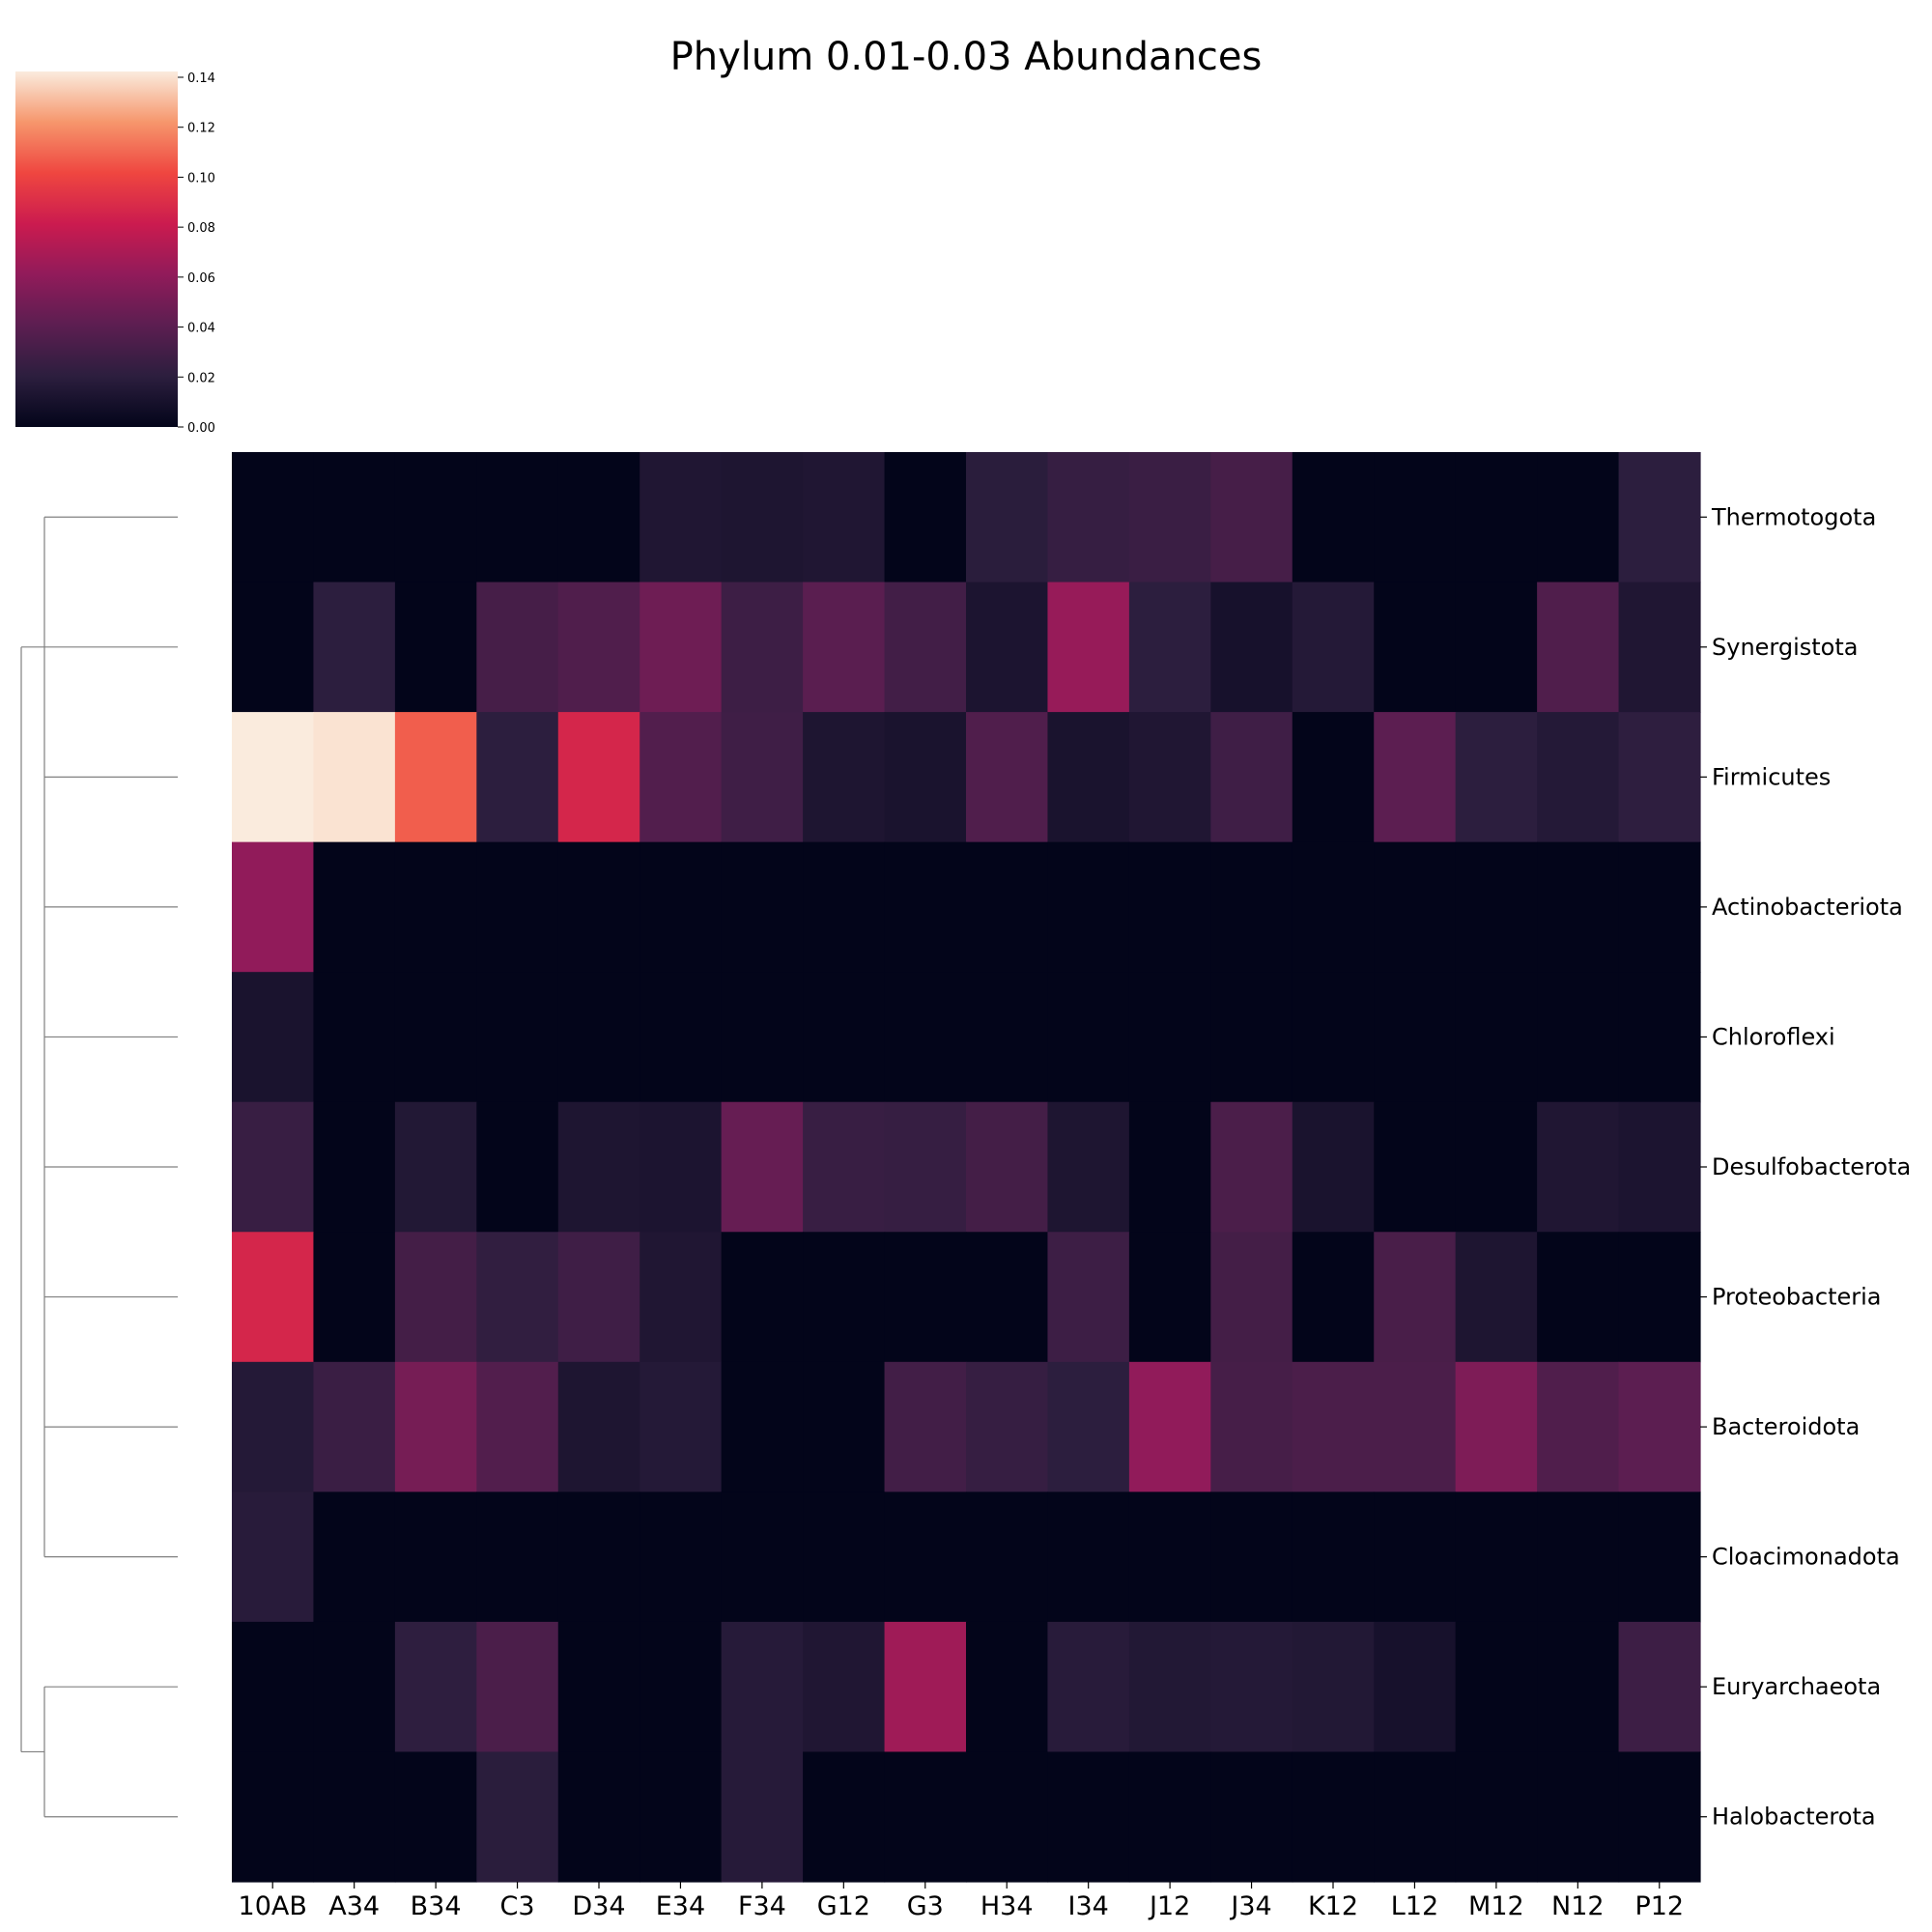 The width and height of the screenshot is (1932, 1932). I want to click on column-label: D34, so click(598, 1906).